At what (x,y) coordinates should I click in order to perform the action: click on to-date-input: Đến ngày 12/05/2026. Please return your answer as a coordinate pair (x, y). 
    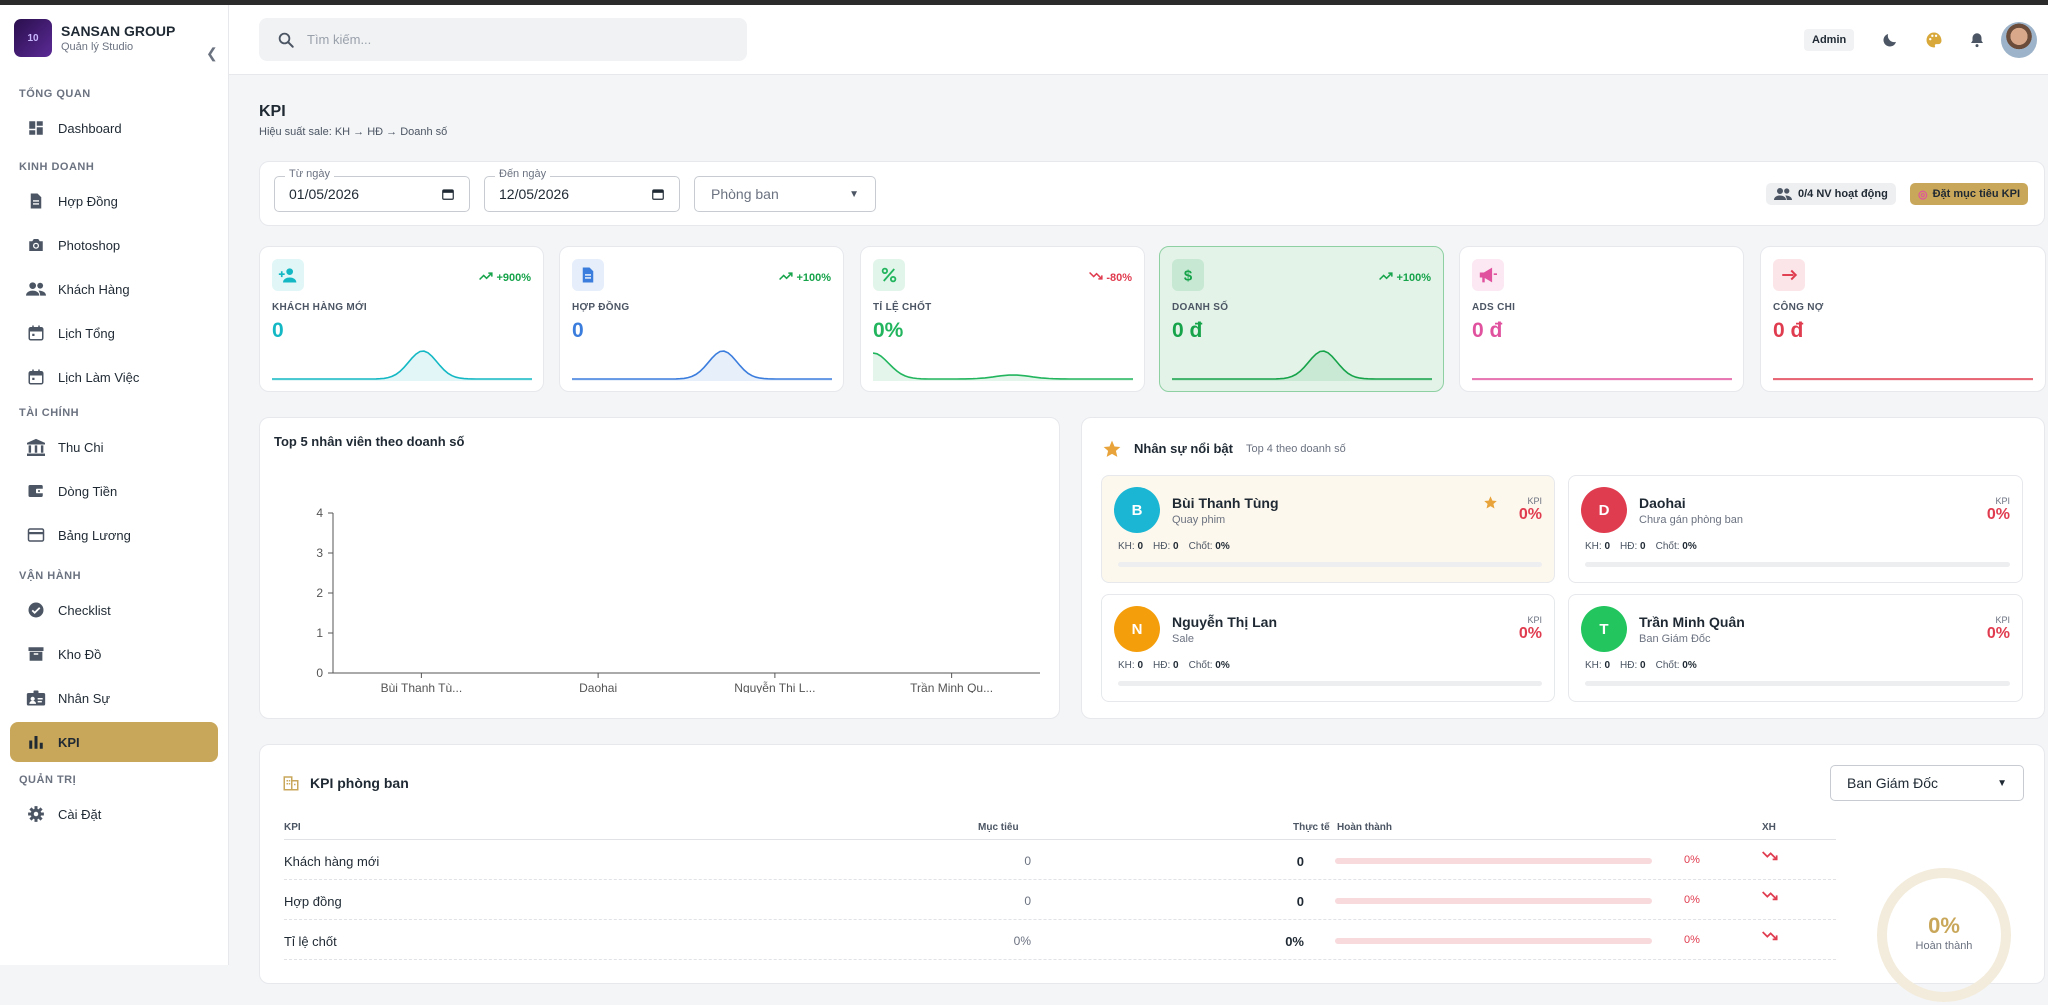
    Looking at the image, I should click on (582, 190).